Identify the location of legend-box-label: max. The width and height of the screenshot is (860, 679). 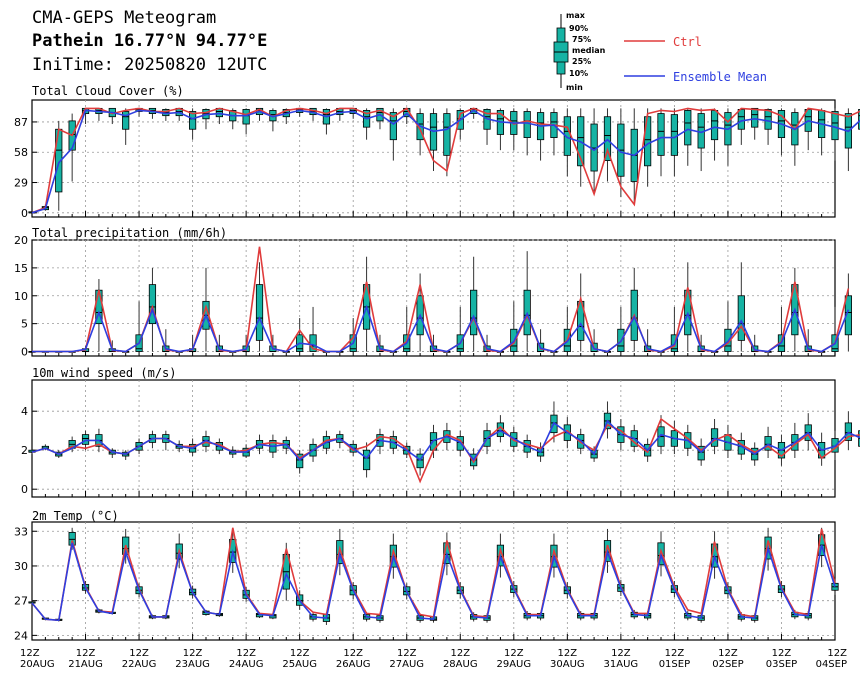
(576, 15).